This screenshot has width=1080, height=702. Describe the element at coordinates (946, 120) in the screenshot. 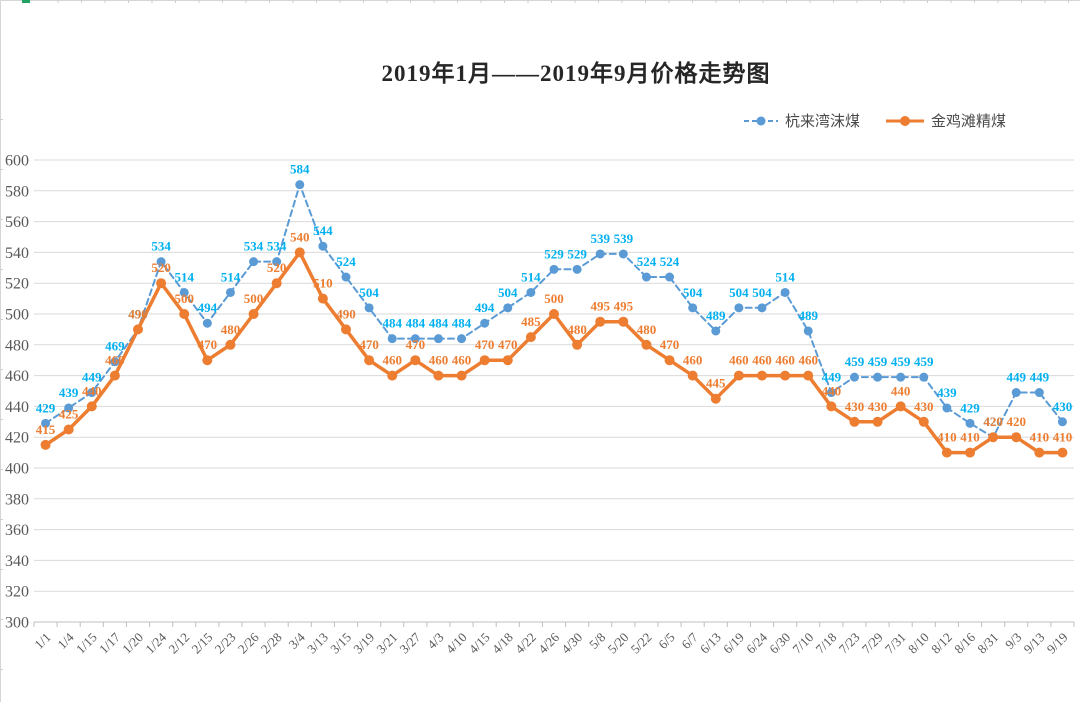

I see `legend-item-jinjitan: 金鸡滩精煤` at that location.